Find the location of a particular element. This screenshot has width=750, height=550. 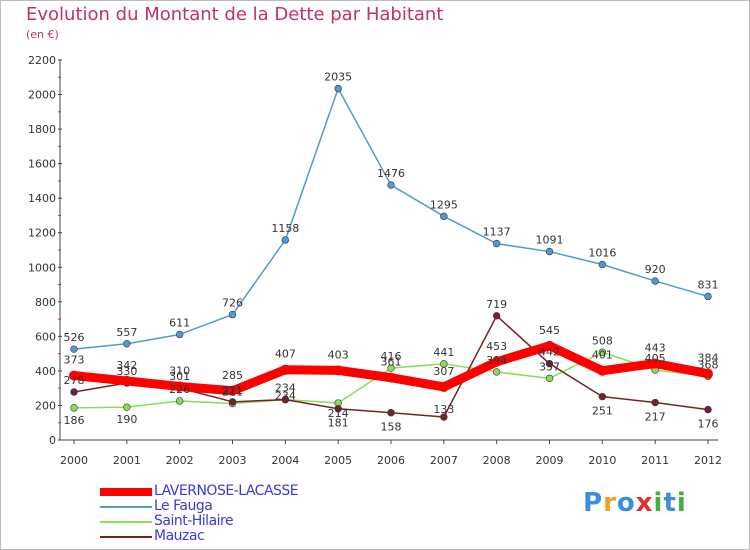

data-label-0: 401 is located at coordinates (602, 355).